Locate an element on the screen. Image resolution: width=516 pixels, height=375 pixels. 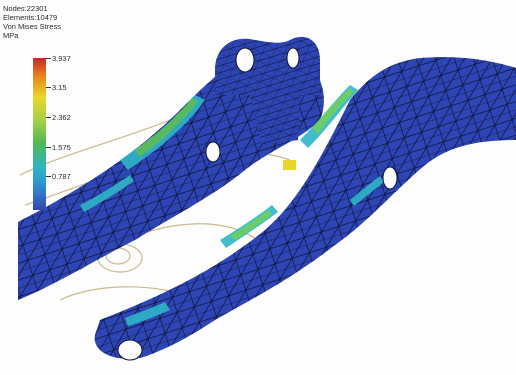
nodes-count: Nodes:22301 is located at coordinates (25, 8).